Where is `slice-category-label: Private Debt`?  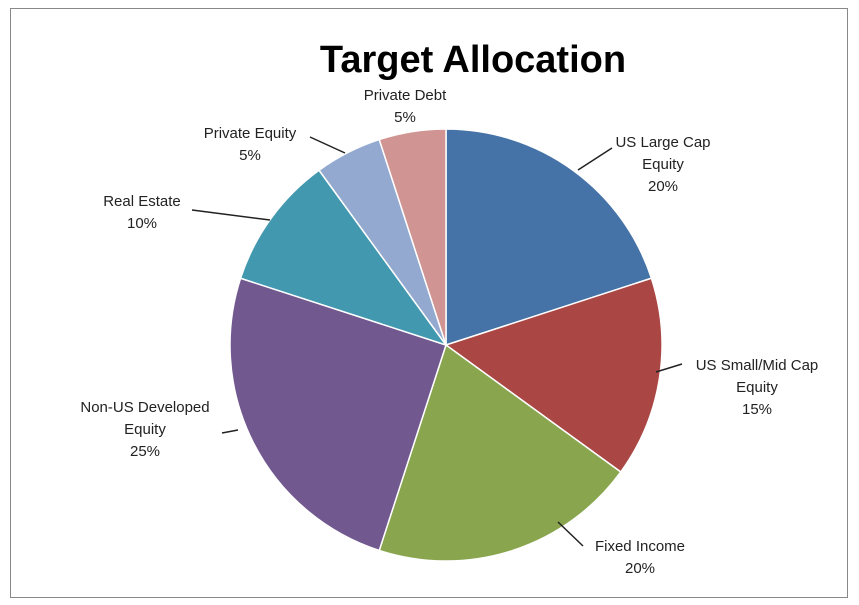 slice-category-label: Private Debt is located at coordinates (405, 95).